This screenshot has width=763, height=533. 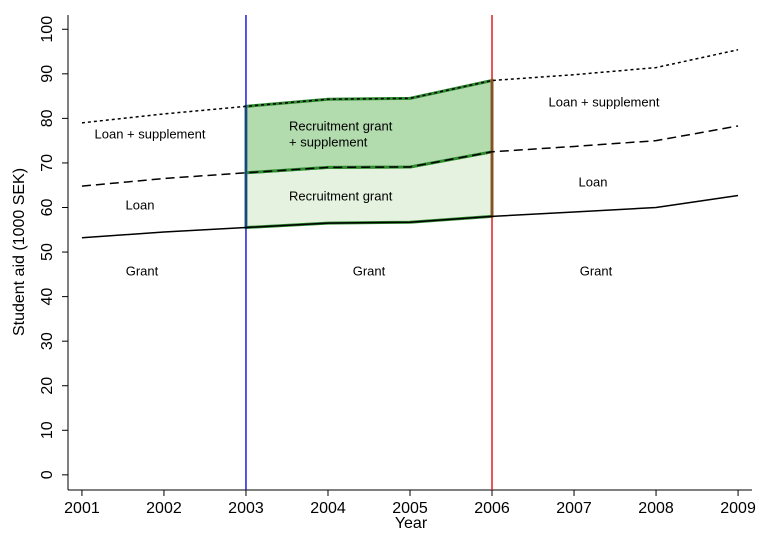 I want to click on y-tick-label: 40, so click(x=47, y=297).